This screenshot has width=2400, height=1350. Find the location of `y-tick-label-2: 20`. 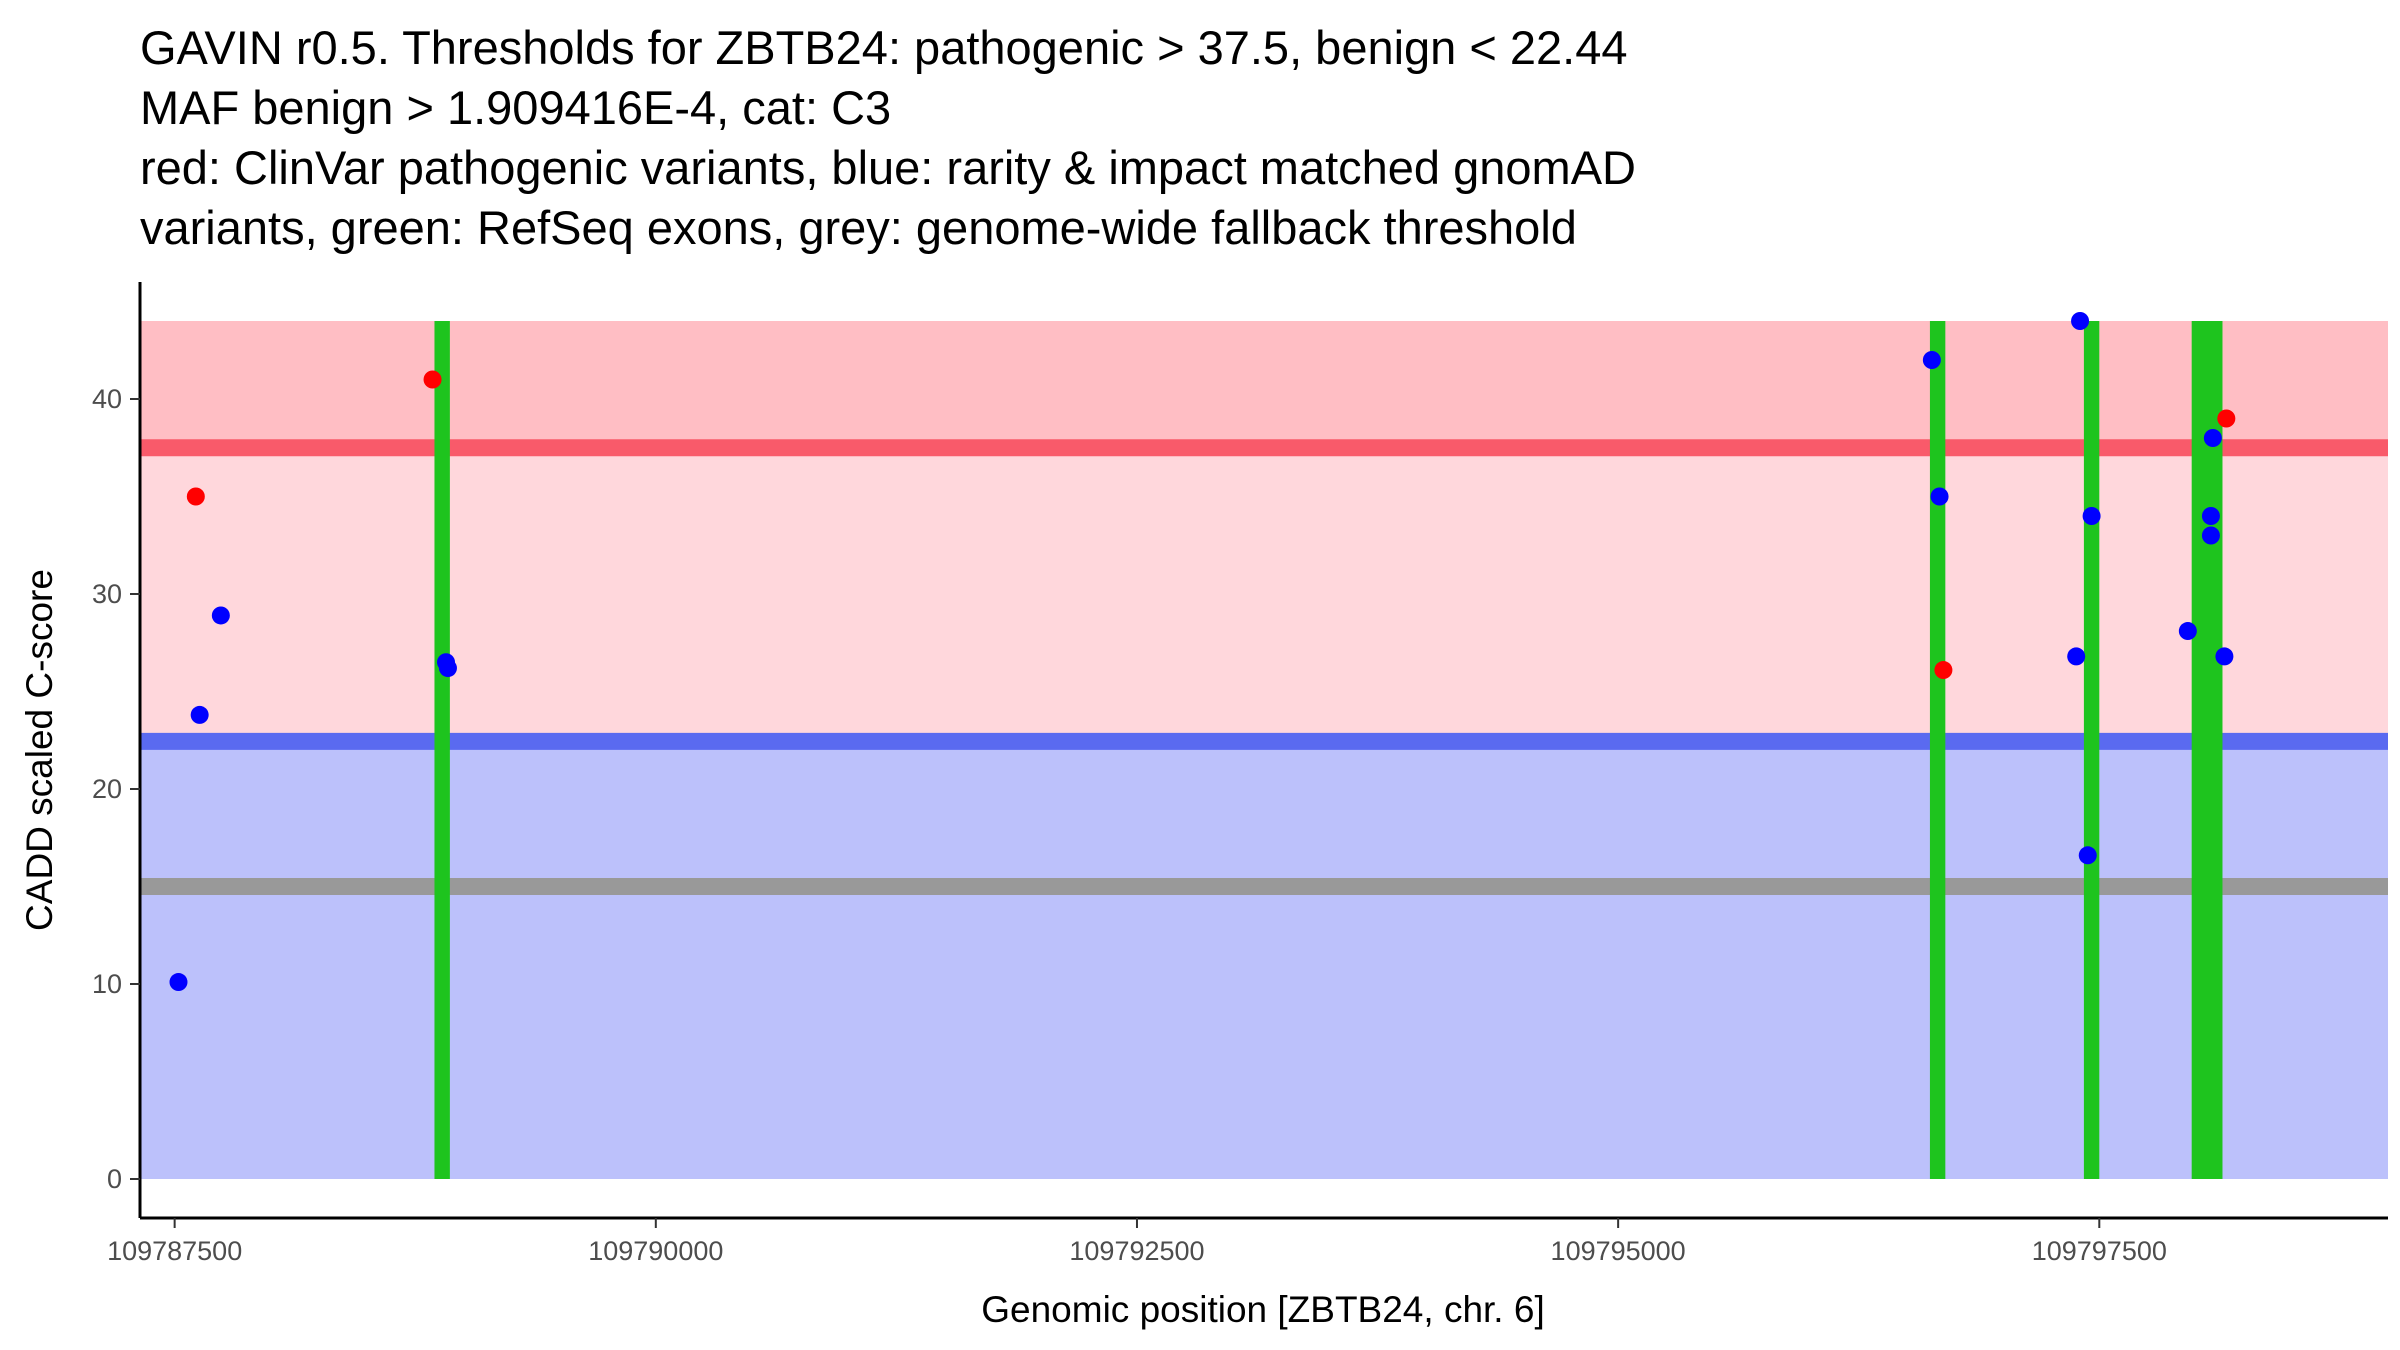

y-tick-label-2: 20 is located at coordinates (107, 789).